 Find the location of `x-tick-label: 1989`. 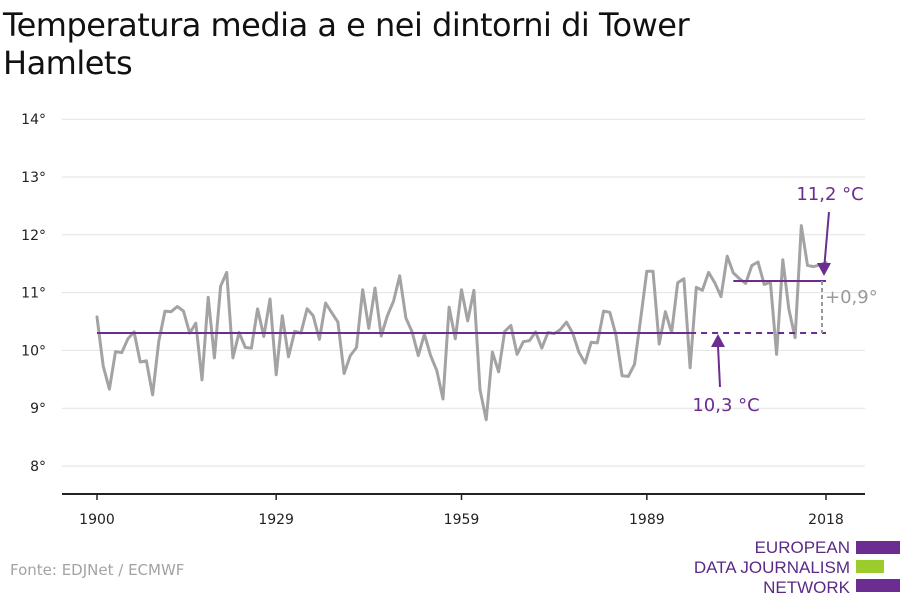

x-tick-label: 1989 is located at coordinates (647, 520).